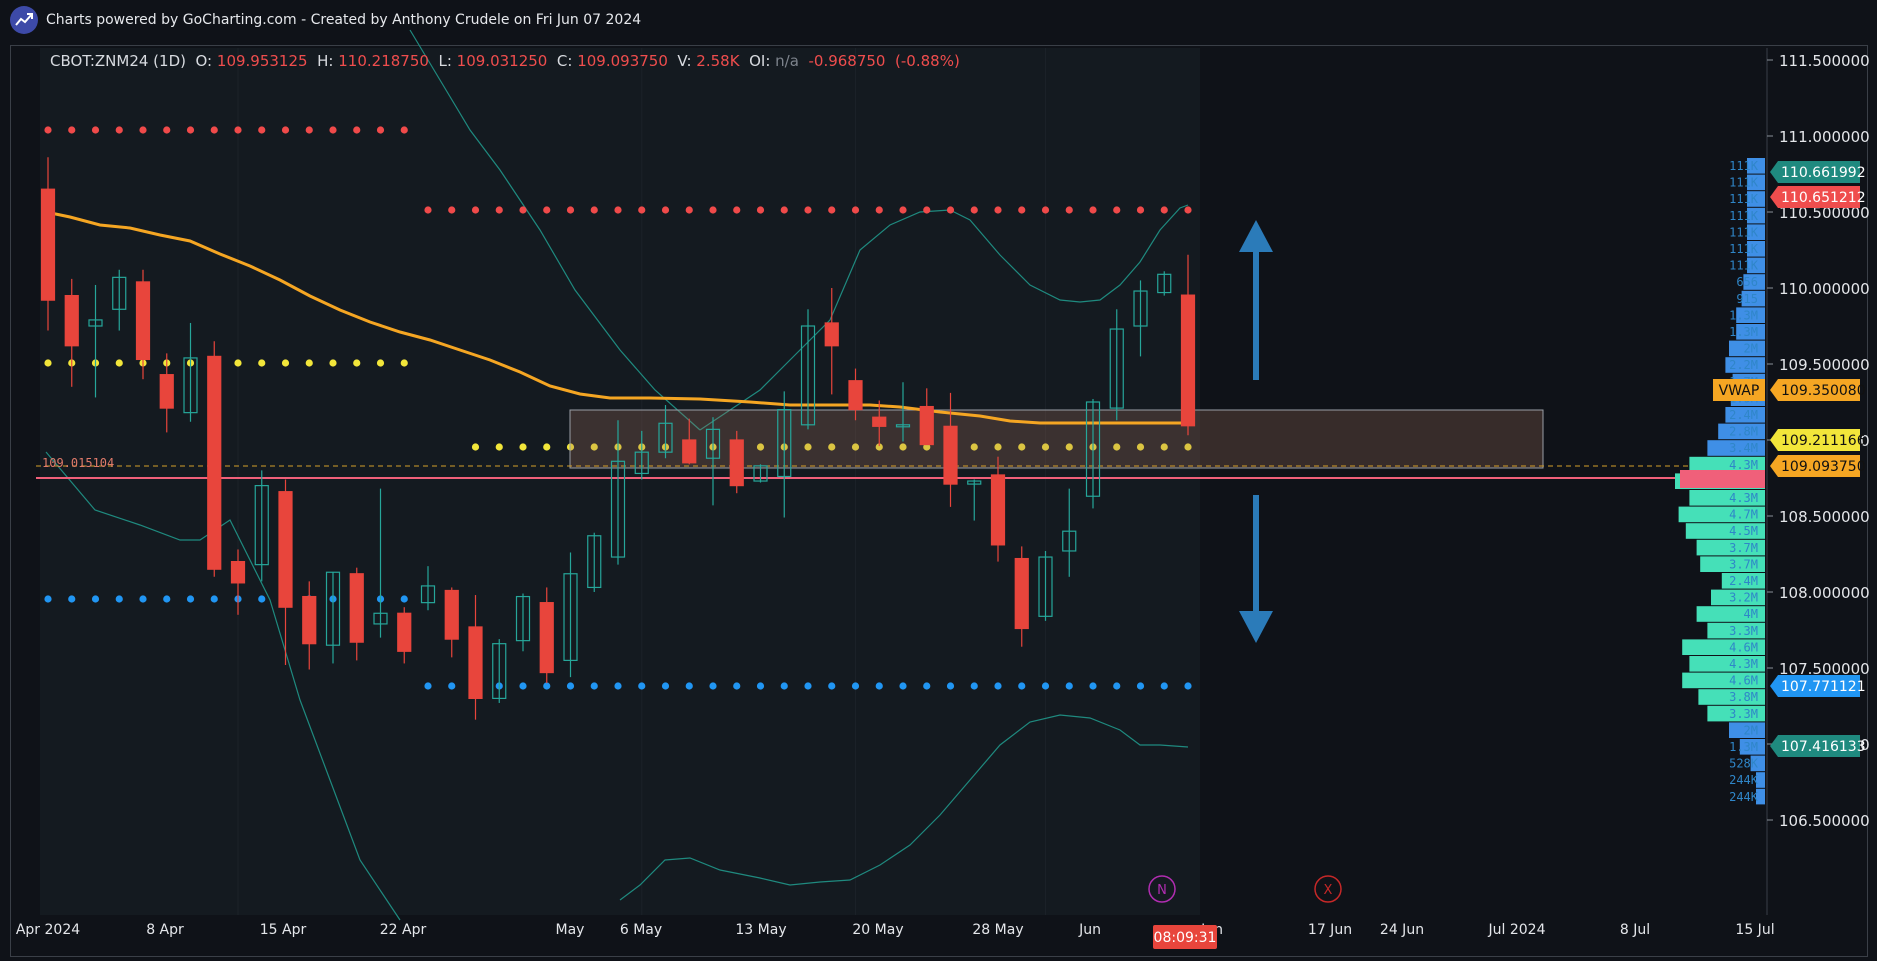 The image size is (1877, 961). Describe the element at coordinates (283, 930) in the screenshot. I see `x-tick-label: 15 Apr` at that location.